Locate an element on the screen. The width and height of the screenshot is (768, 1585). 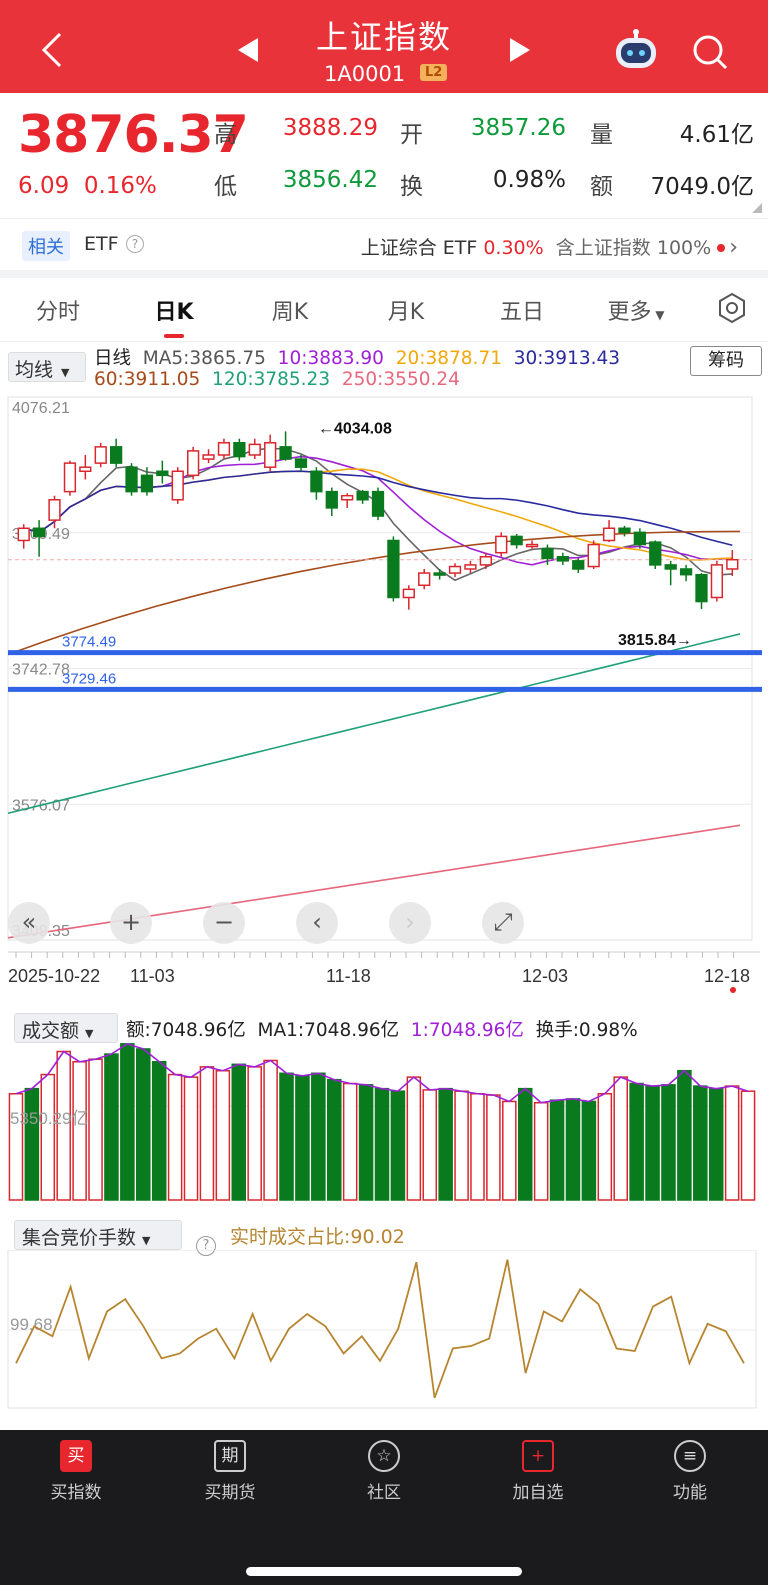
turnover-label: 换 is located at coordinates (411, 187).